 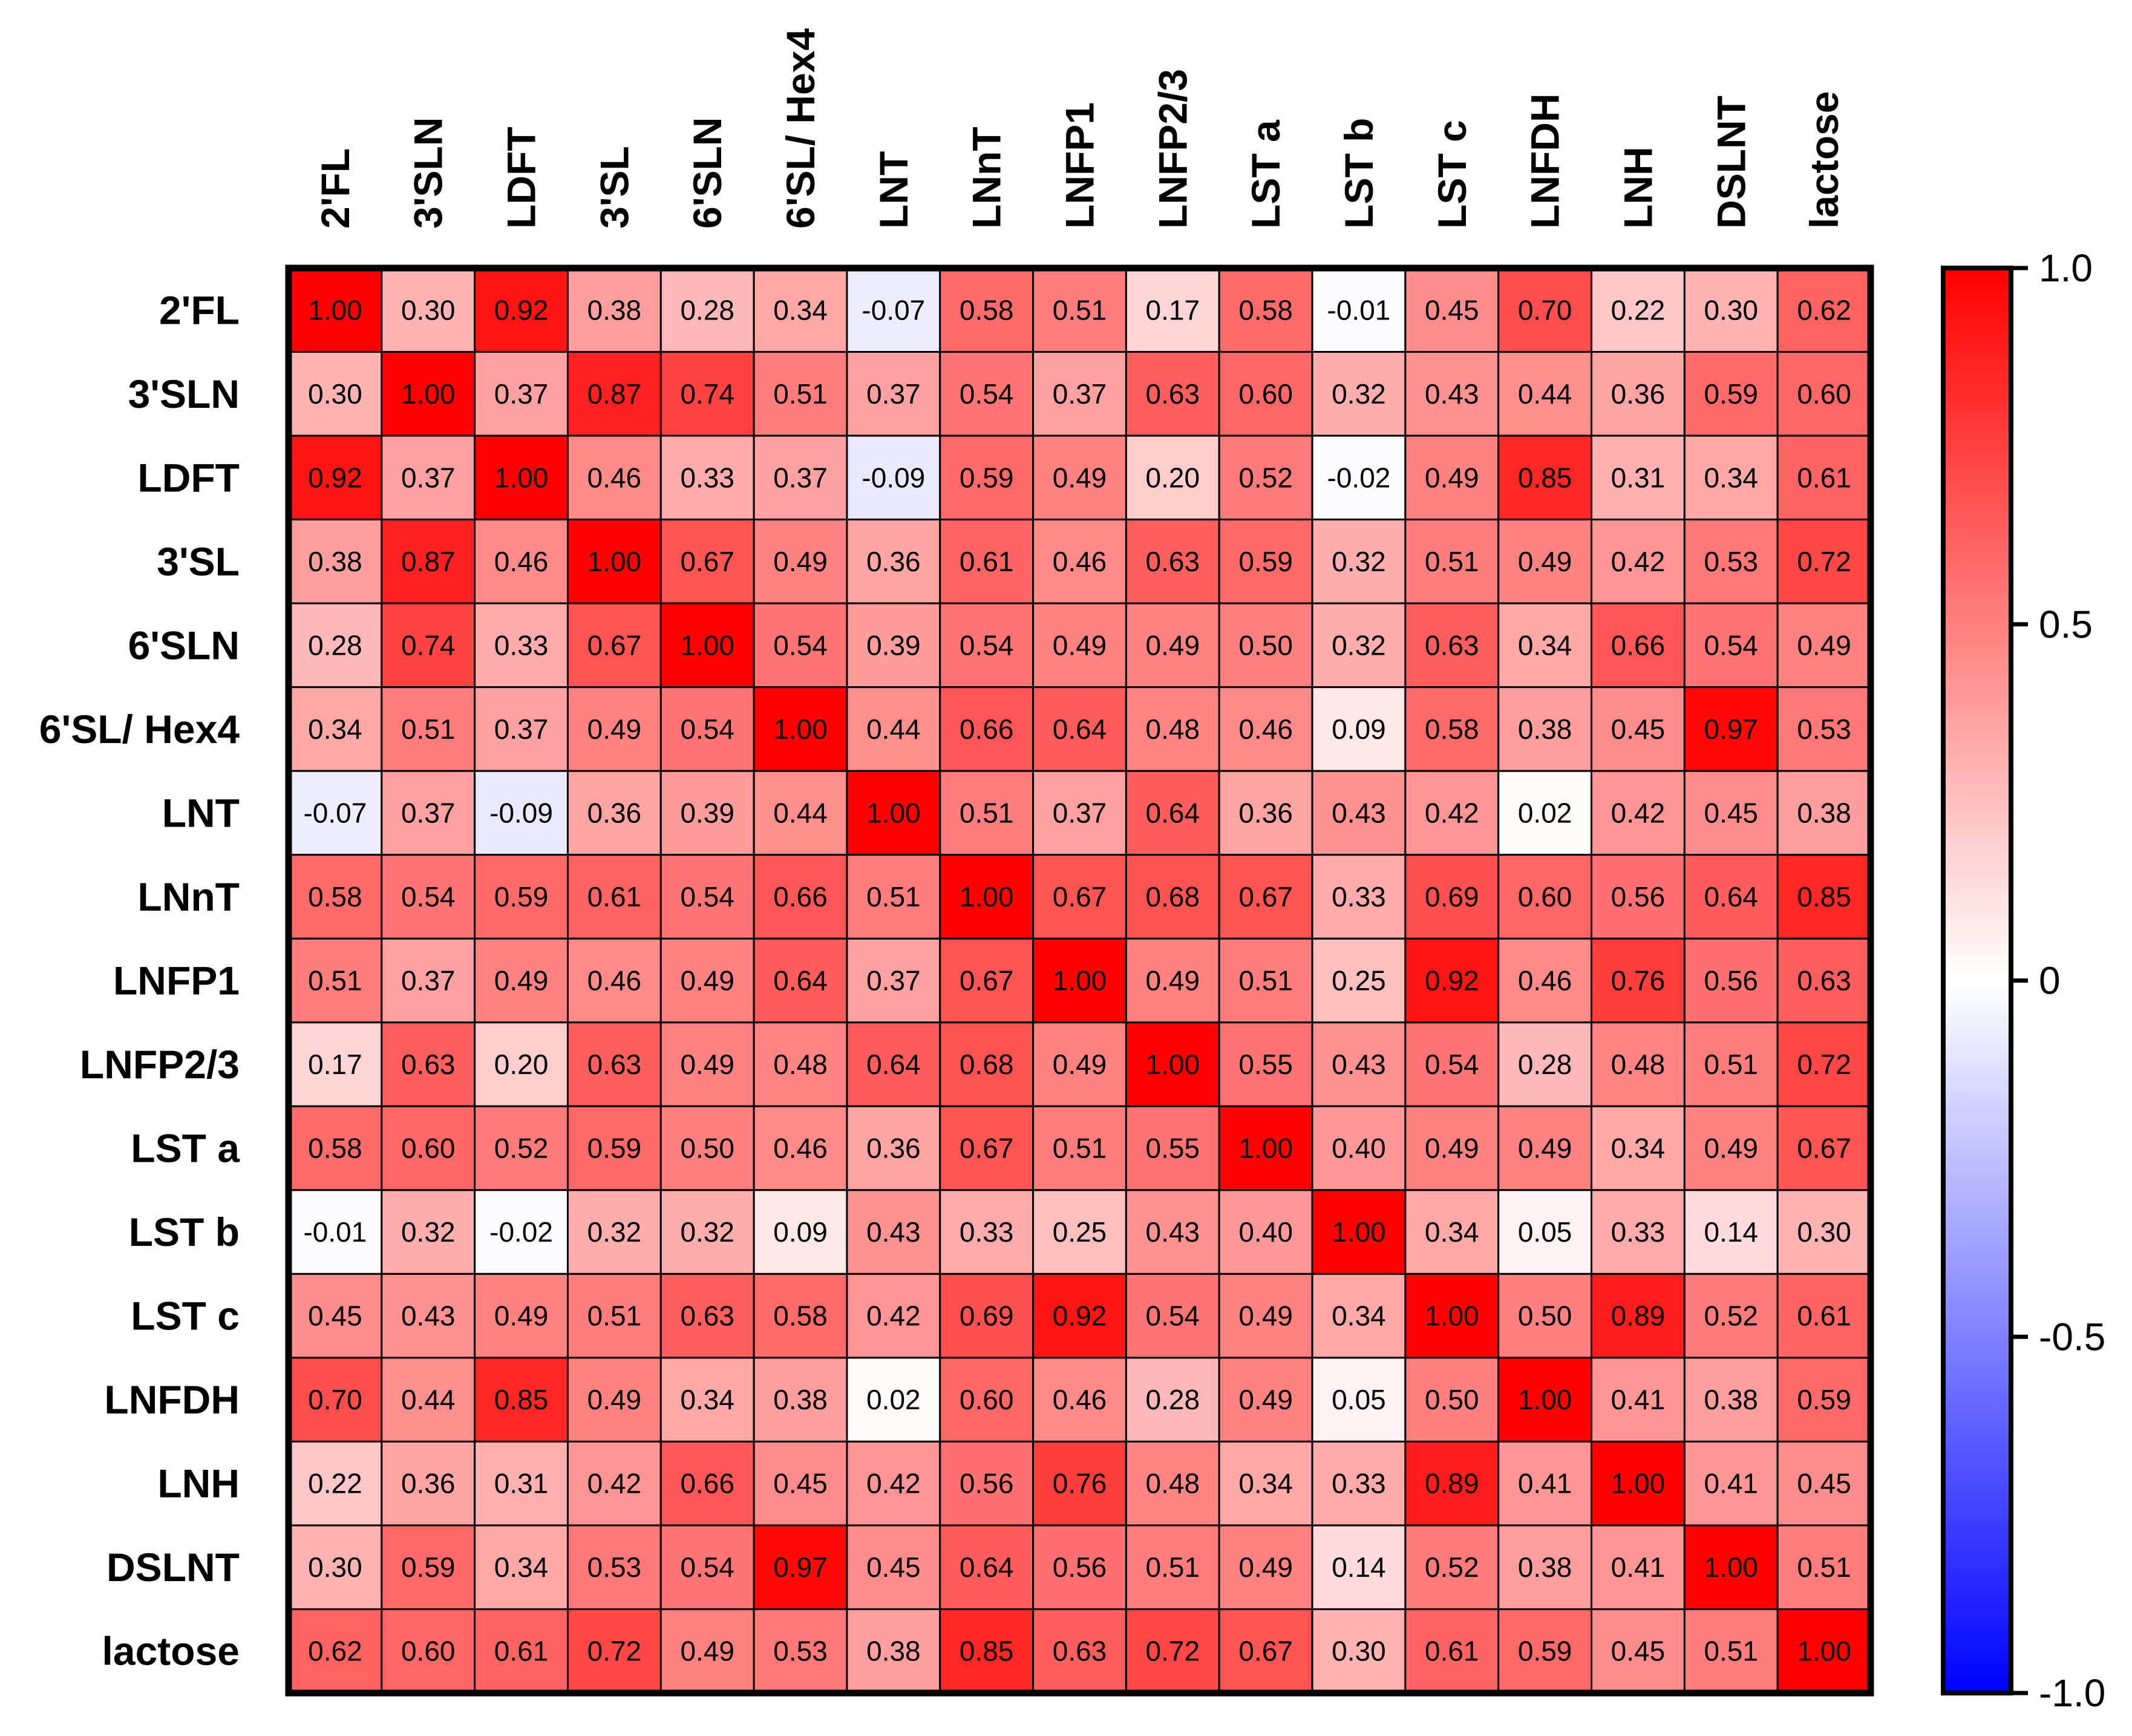 I want to click on cell-value-label: 1.00, so click(x=1452, y=1316).